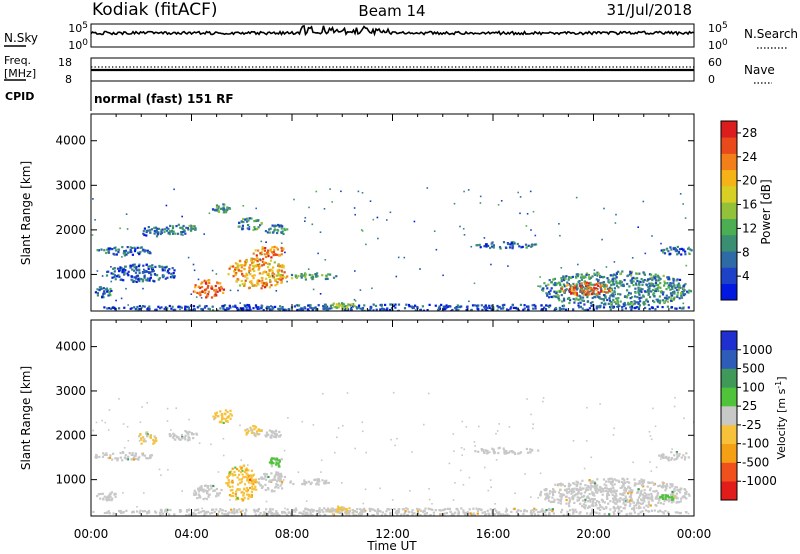  I want to click on colorbar-tick-label: 500, so click(753, 369).